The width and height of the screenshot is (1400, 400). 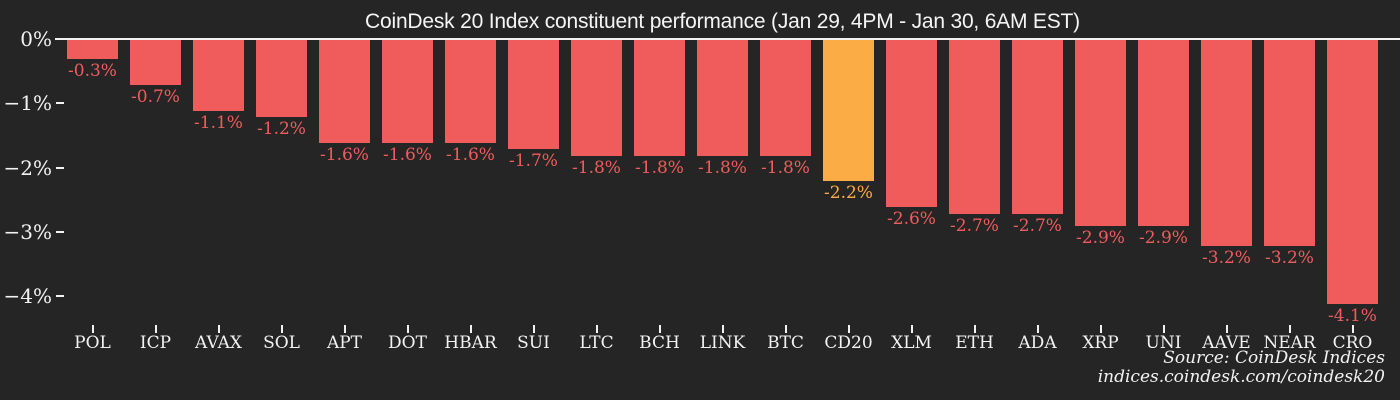 I want to click on y-tick-label: −4%, so click(x=28, y=296).